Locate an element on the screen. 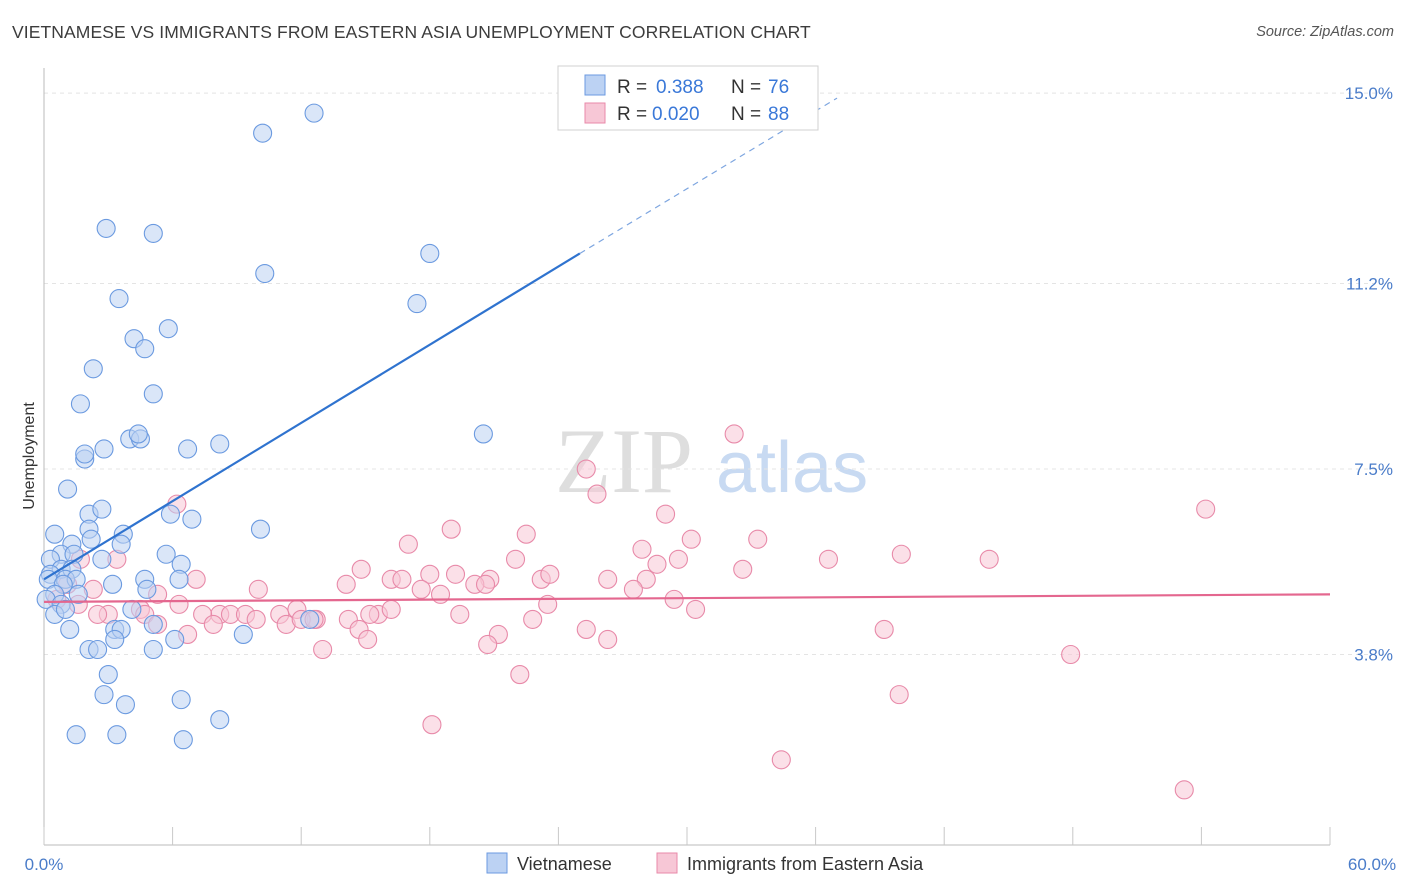 This screenshot has height=892, width=1406. legend-n-value-1: 76 is located at coordinates (778, 87).